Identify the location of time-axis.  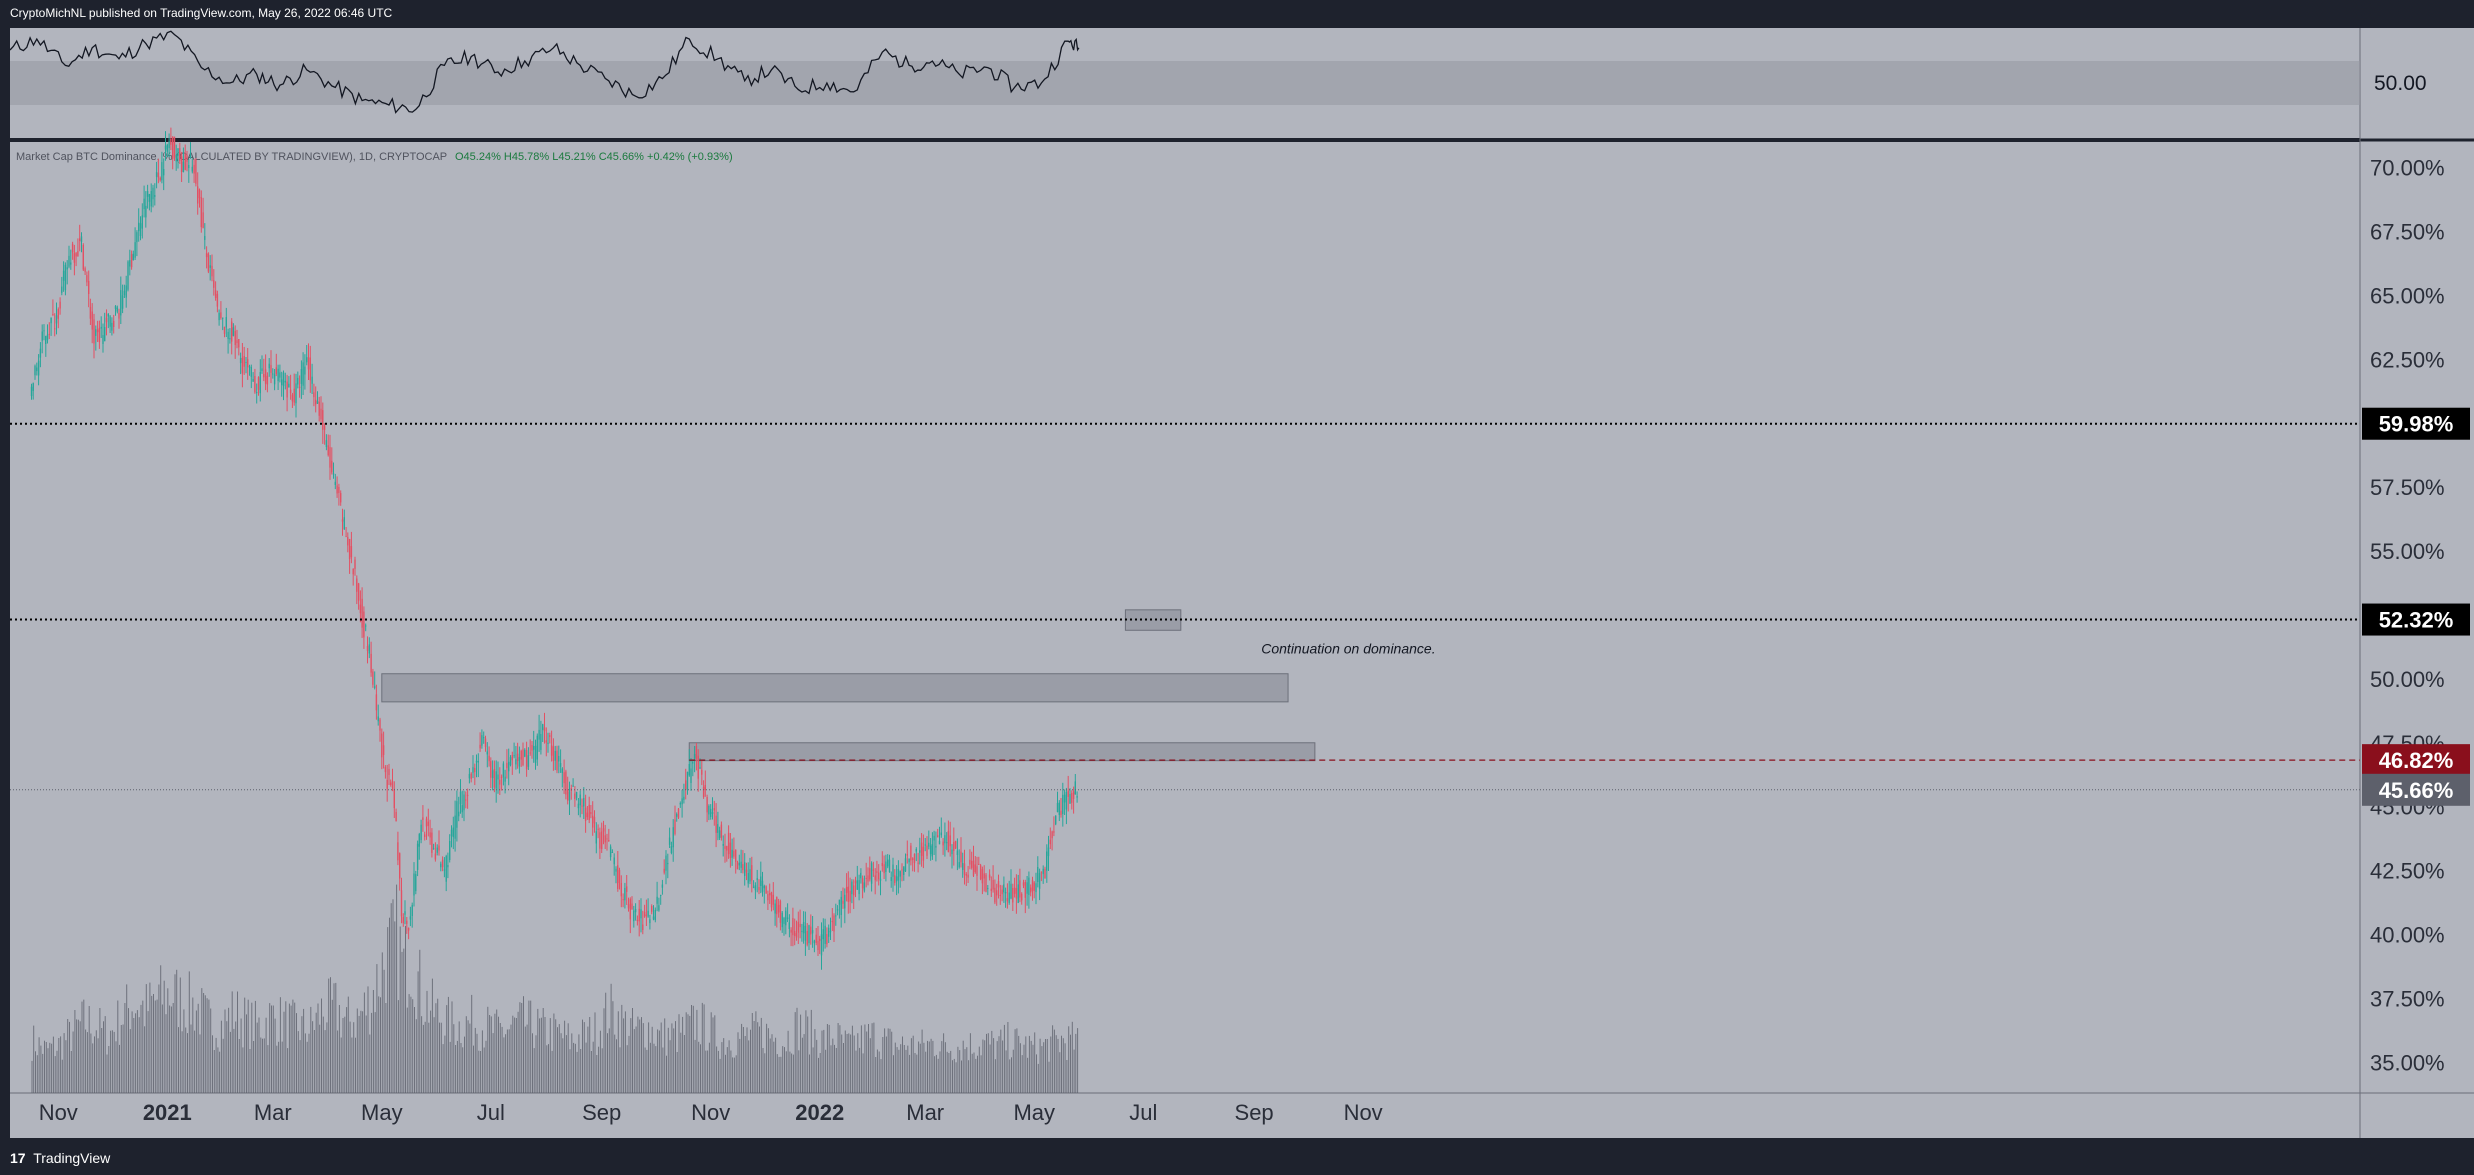
(1242, 1115).